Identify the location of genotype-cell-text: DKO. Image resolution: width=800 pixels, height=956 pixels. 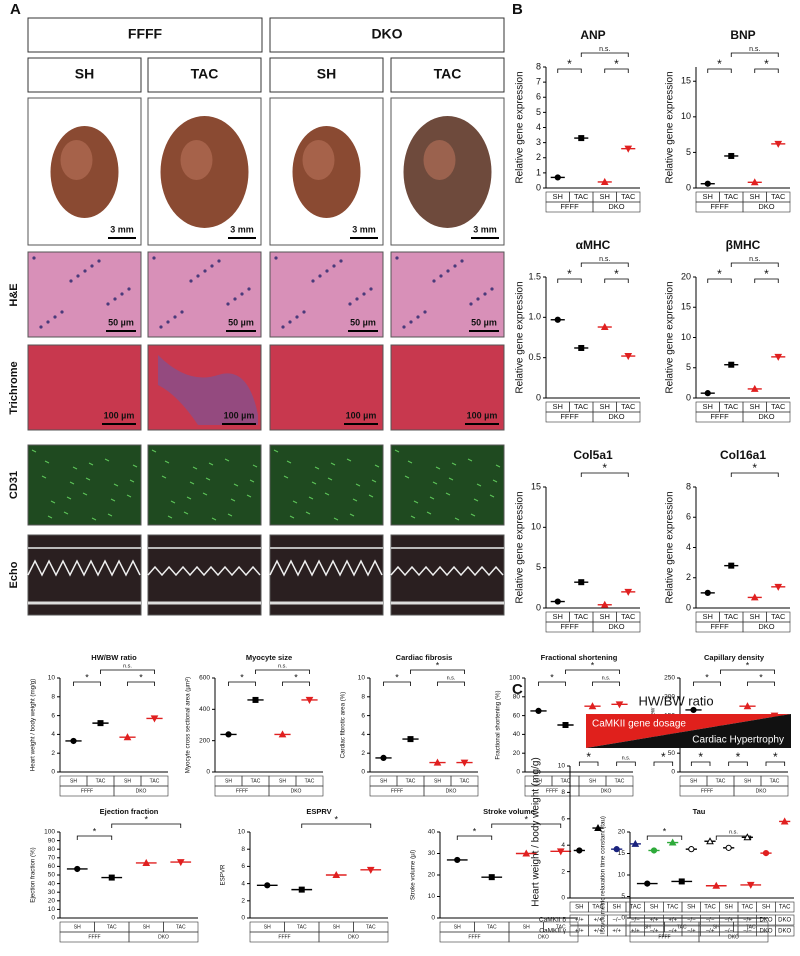
(765, 921).